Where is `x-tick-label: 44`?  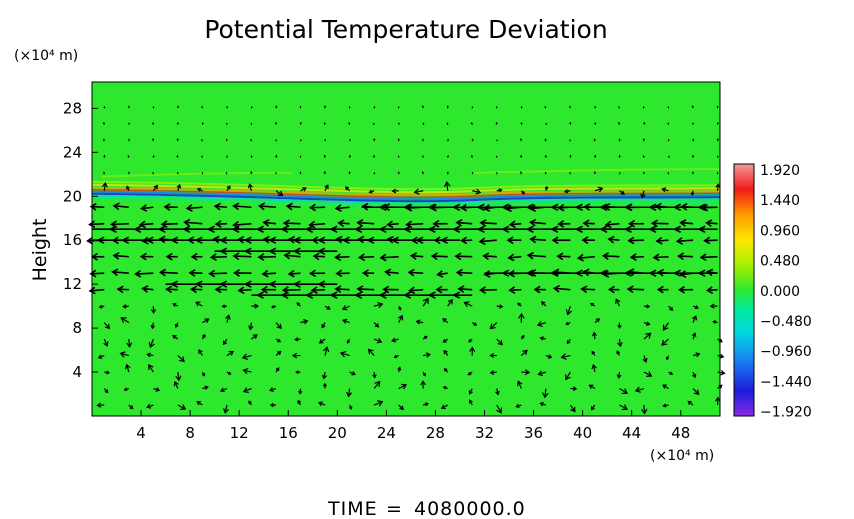 x-tick-label: 44 is located at coordinates (631, 433).